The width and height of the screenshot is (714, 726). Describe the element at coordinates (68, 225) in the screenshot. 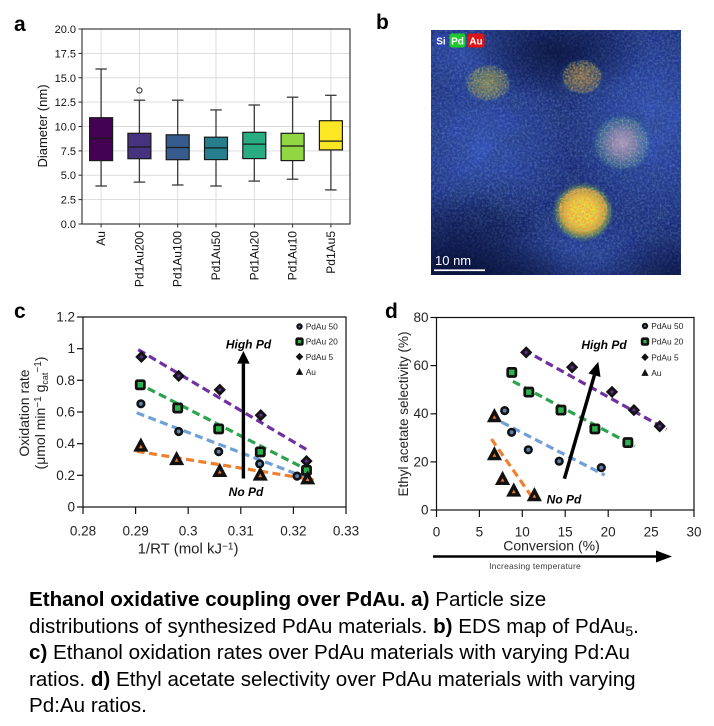

I see `svg-text: 0.0` at that location.